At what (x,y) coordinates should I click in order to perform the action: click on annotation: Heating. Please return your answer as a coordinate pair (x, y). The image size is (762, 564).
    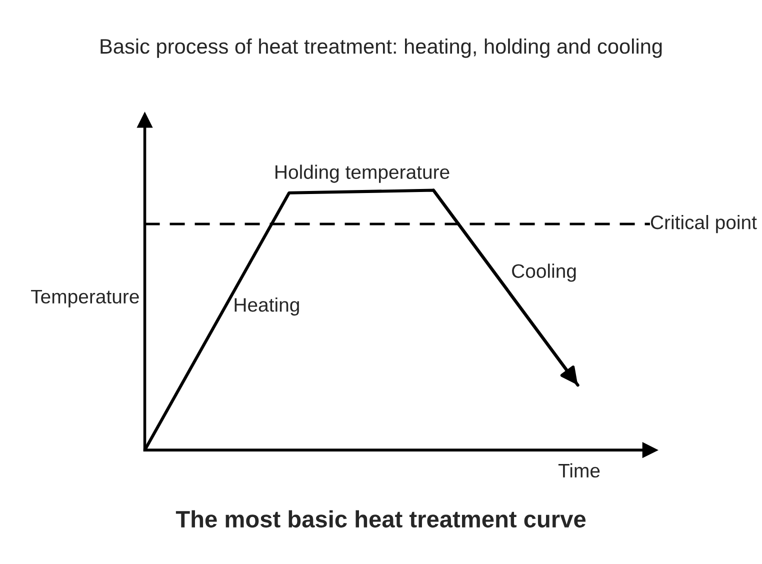
    Looking at the image, I should click on (266, 306).